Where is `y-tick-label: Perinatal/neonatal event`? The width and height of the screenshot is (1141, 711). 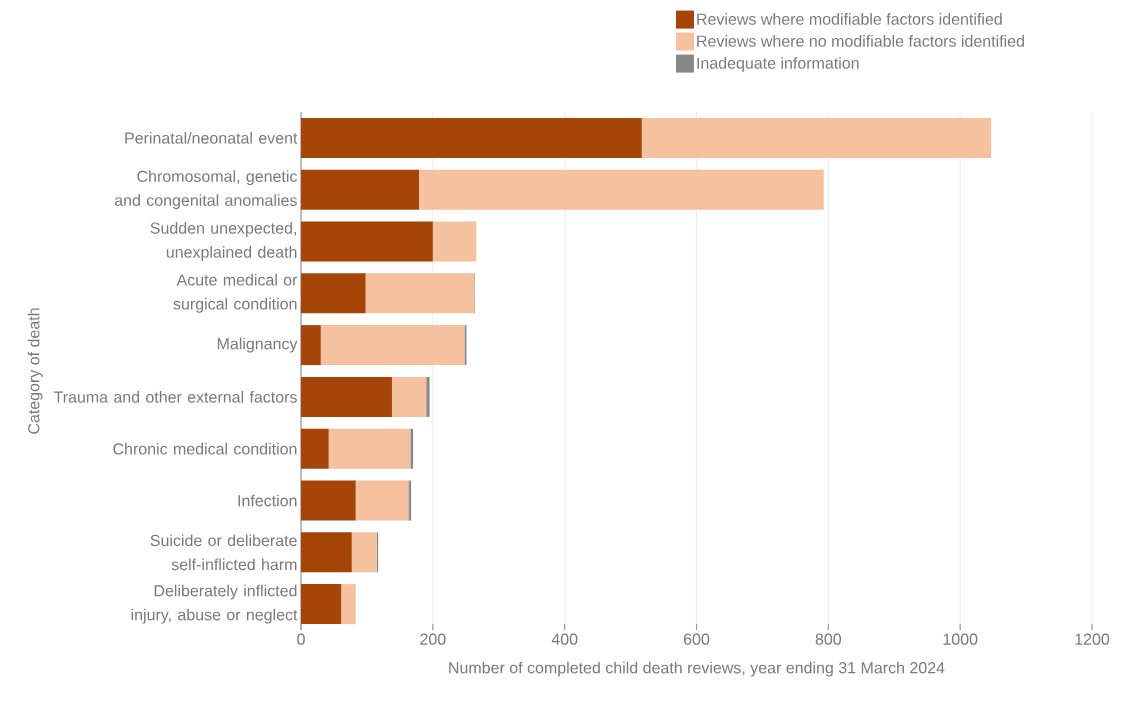 y-tick-label: Perinatal/neonatal event is located at coordinates (211, 138).